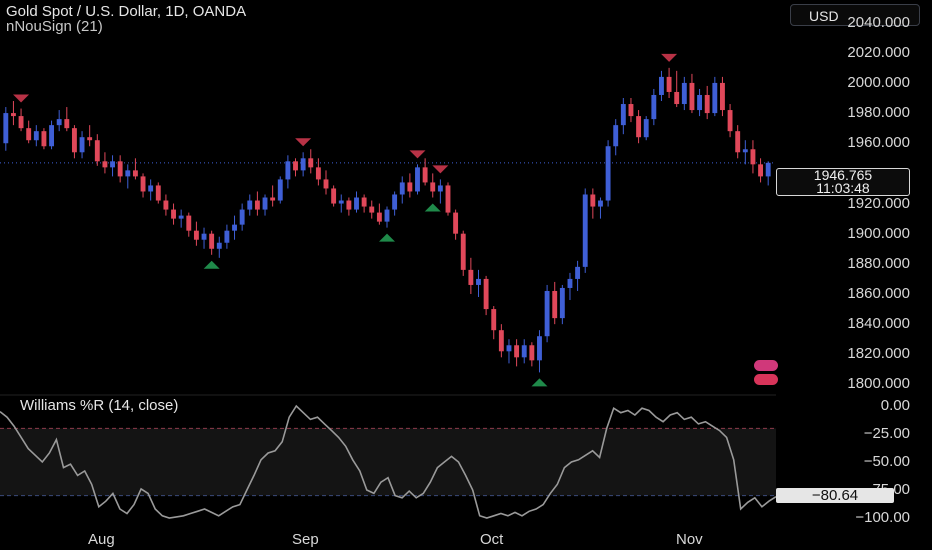  I want to click on price-tick-label: 1820.000, so click(878, 354).